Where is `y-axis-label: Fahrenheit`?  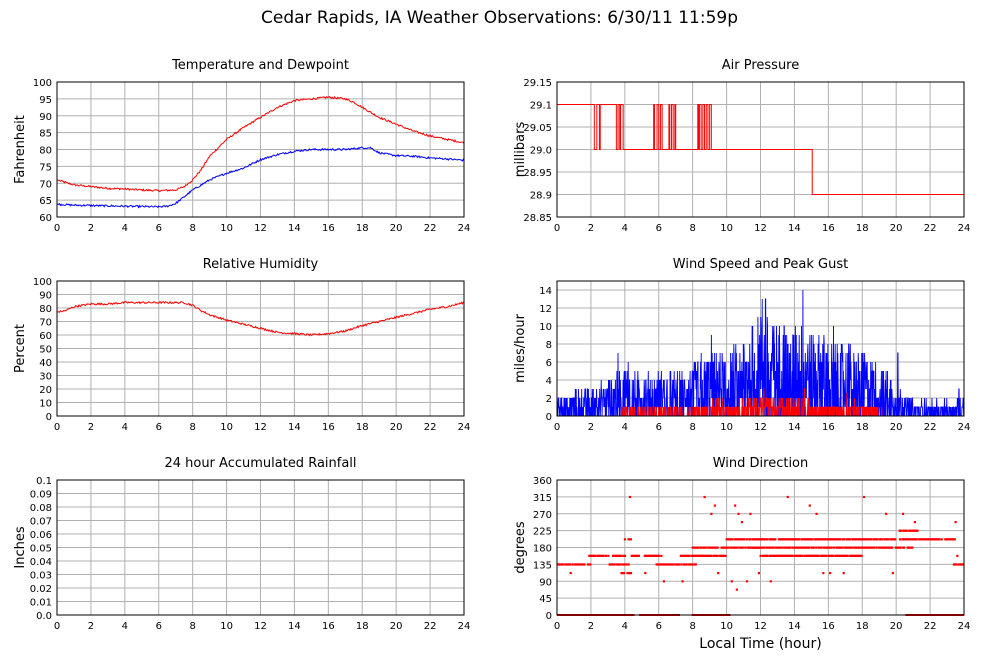 y-axis-label: Fahrenheit is located at coordinates (20, 149).